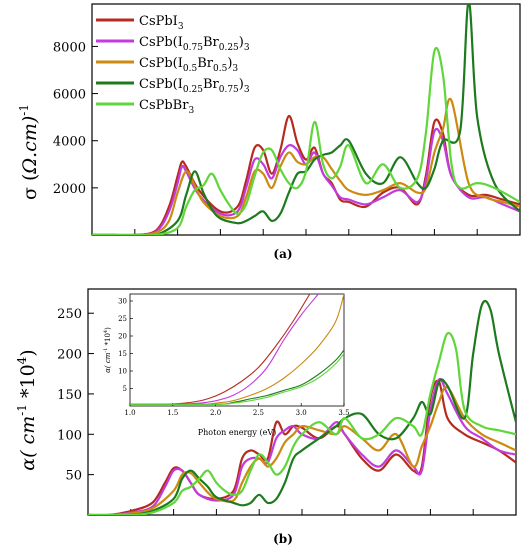 The height and width of the screenshot is (550, 526). What do you see at coordinates (122, 372) in the screenshot?
I see `inset-y-tick-label: 10` at bounding box center [122, 372].